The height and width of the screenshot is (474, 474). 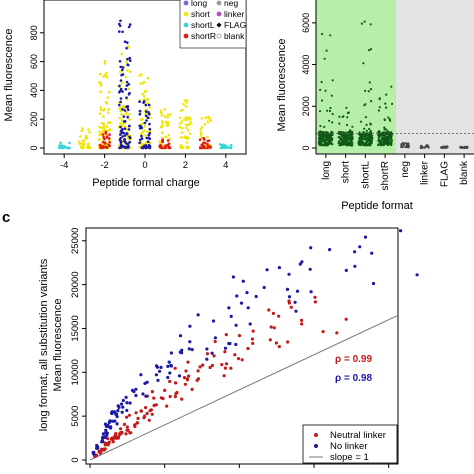 What do you see at coordinates (385, 175) in the screenshot?
I see `panel-top-right-xtick-label: shortR` at bounding box center [385, 175].